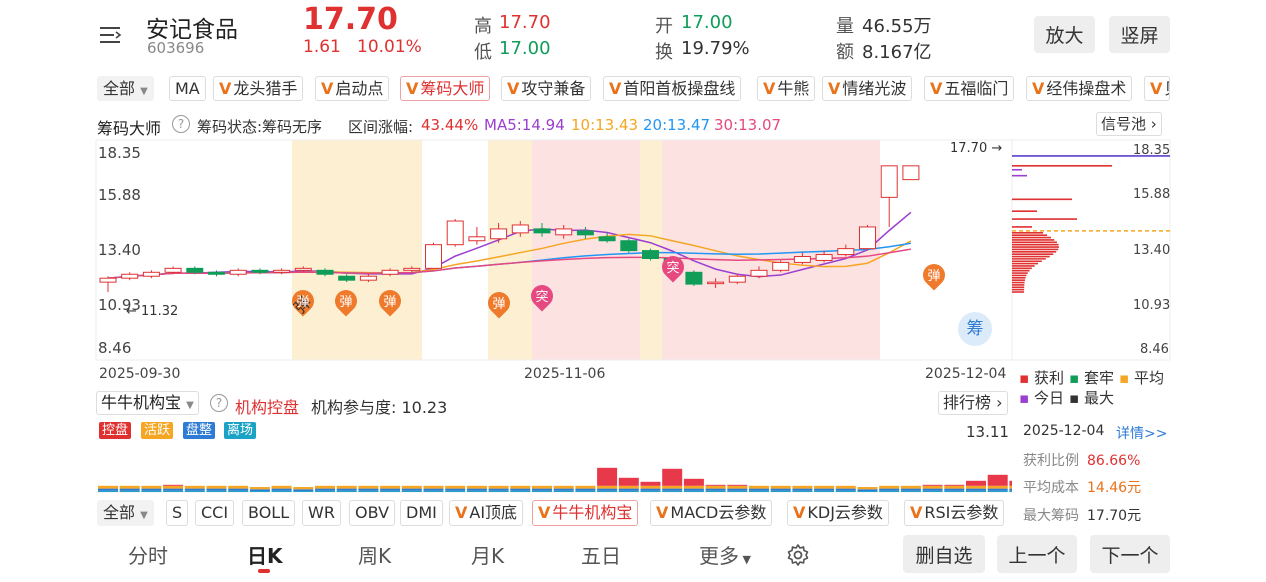  I want to click on right-y-tick-5: 8.46, so click(1154, 349).